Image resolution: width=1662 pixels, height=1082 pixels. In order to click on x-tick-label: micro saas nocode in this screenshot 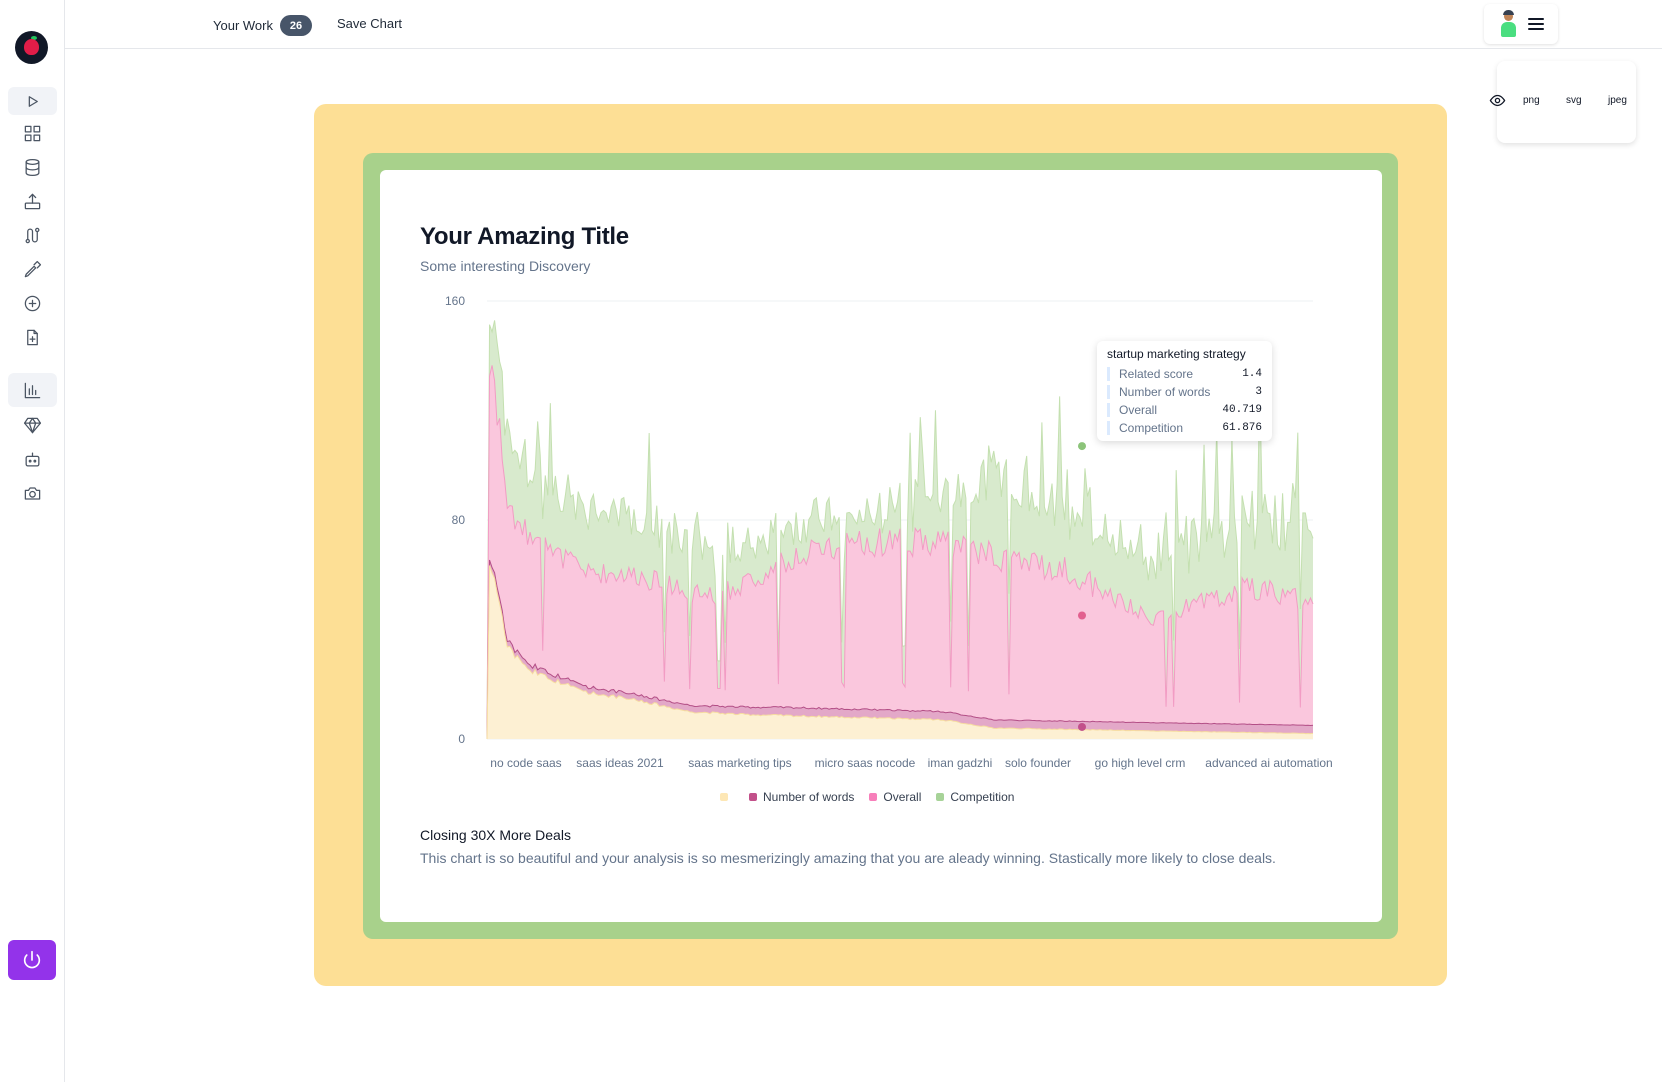, I will do `click(865, 763)`.